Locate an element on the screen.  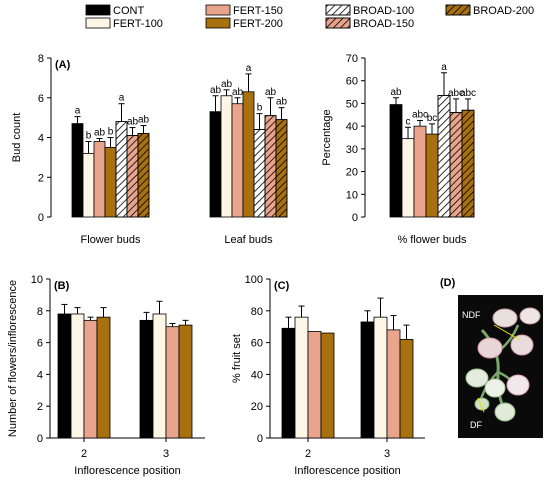
y-tick-label: 2 is located at coordinates (41, 178).